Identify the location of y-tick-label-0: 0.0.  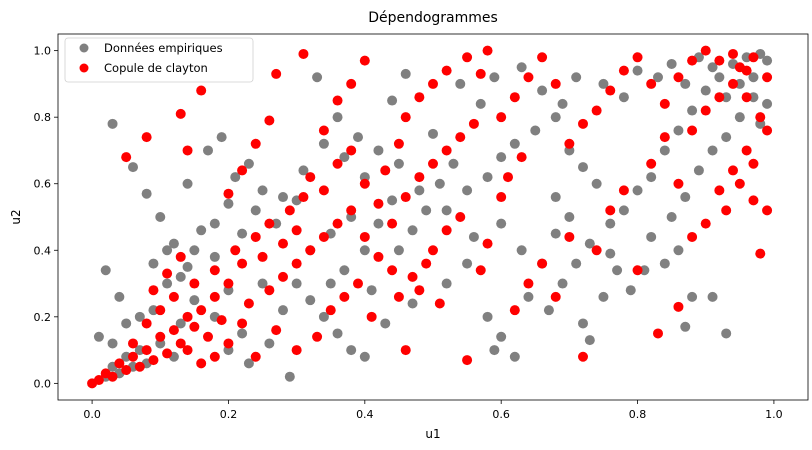
(43, 383).